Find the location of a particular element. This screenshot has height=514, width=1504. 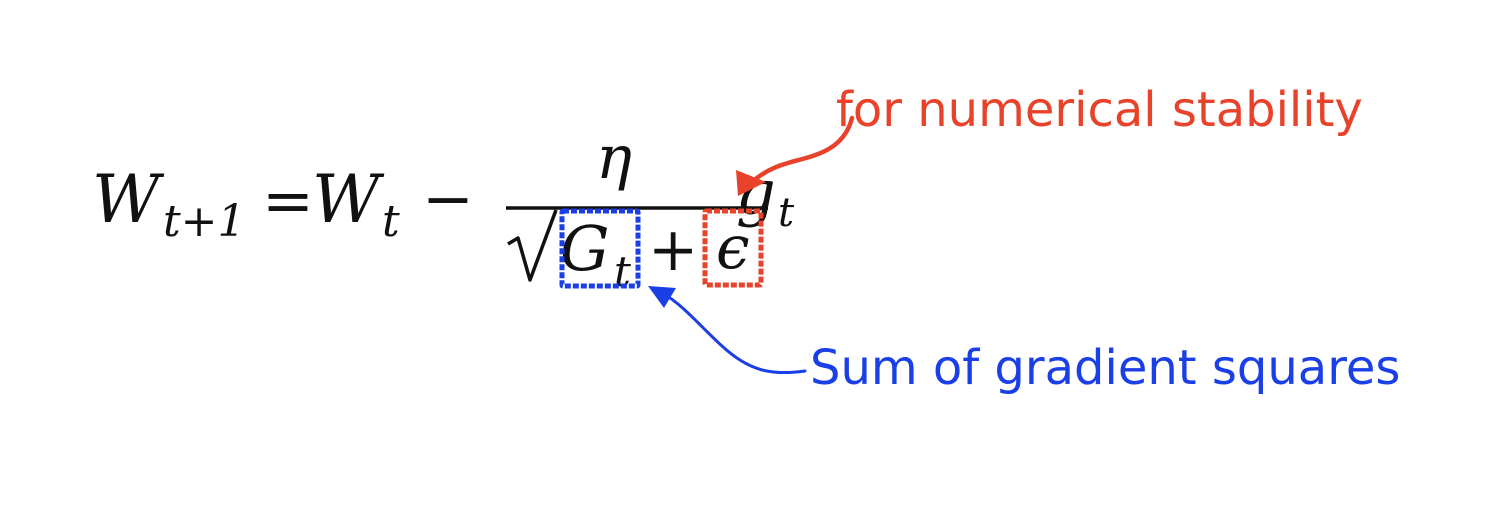

epsilon-symbol: ϵ is located at coordinates (733, 248).